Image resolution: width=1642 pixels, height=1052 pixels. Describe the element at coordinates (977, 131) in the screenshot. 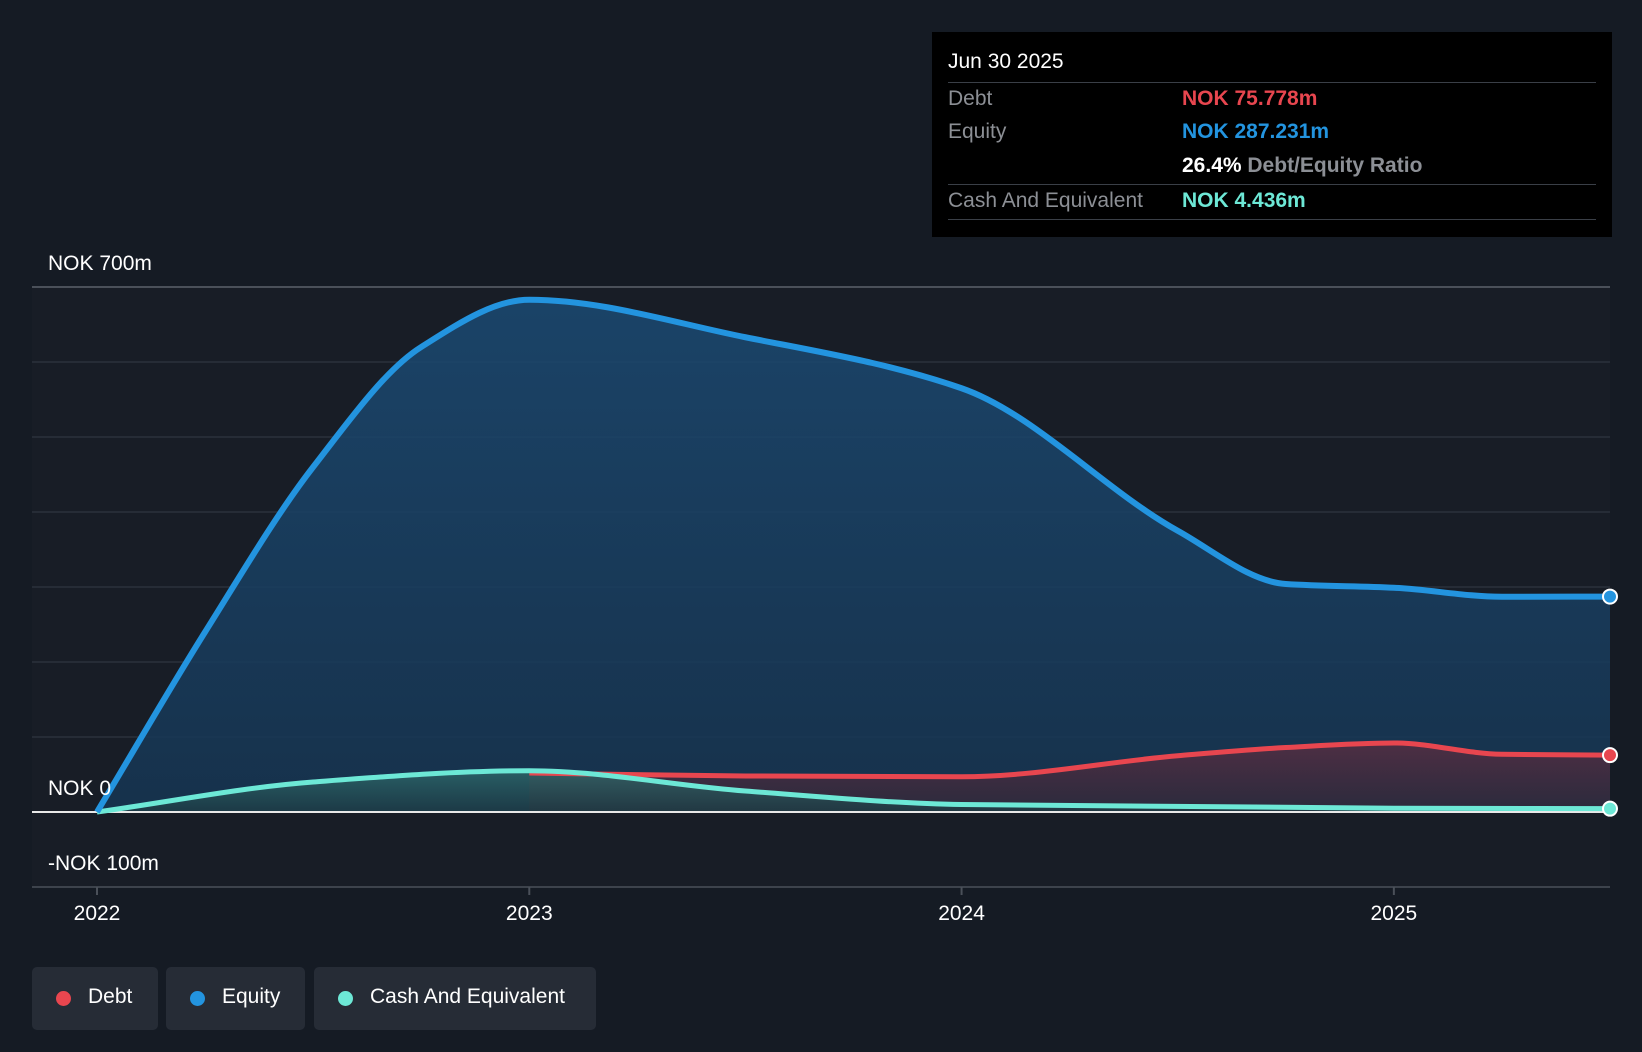

I see `tooltip-equity-label: Equity` at that location.